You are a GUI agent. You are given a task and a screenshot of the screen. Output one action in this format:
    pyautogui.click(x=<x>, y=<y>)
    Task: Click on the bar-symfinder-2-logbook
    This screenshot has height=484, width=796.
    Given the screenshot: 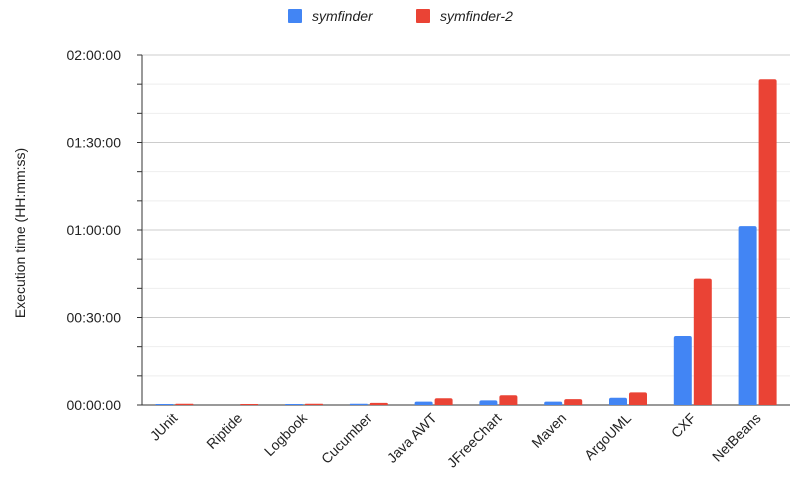 What is the action you would take?
    pyautogui.click(x=314, y=404)
    